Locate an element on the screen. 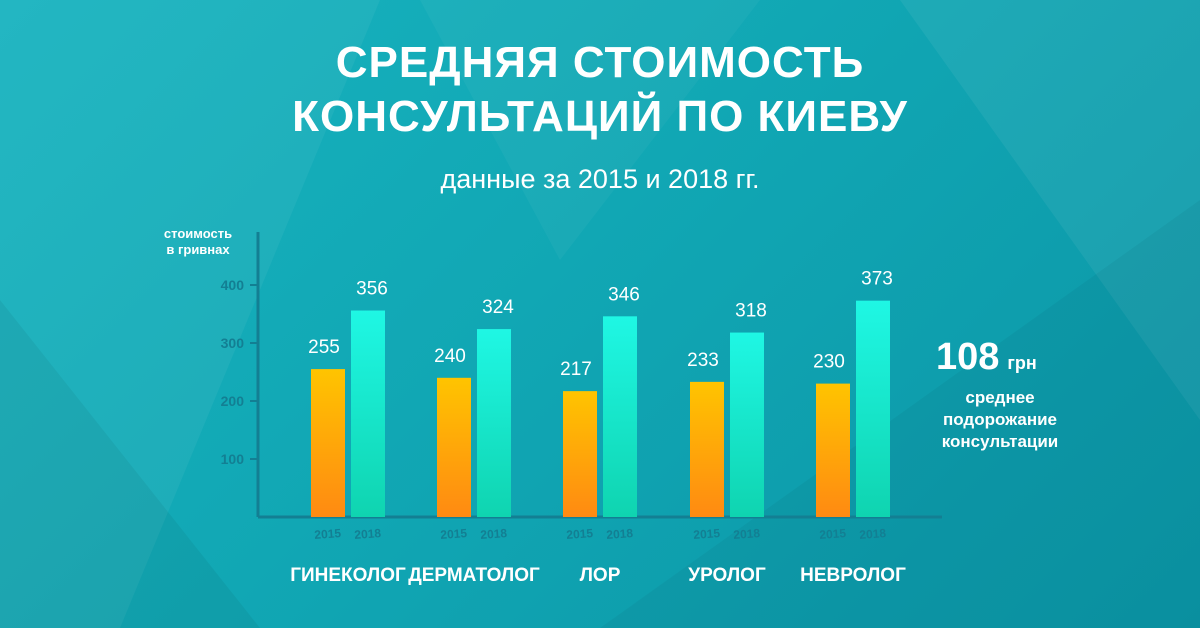  data-label-urologist-2015: 233 is located at coordinates (703, 360).